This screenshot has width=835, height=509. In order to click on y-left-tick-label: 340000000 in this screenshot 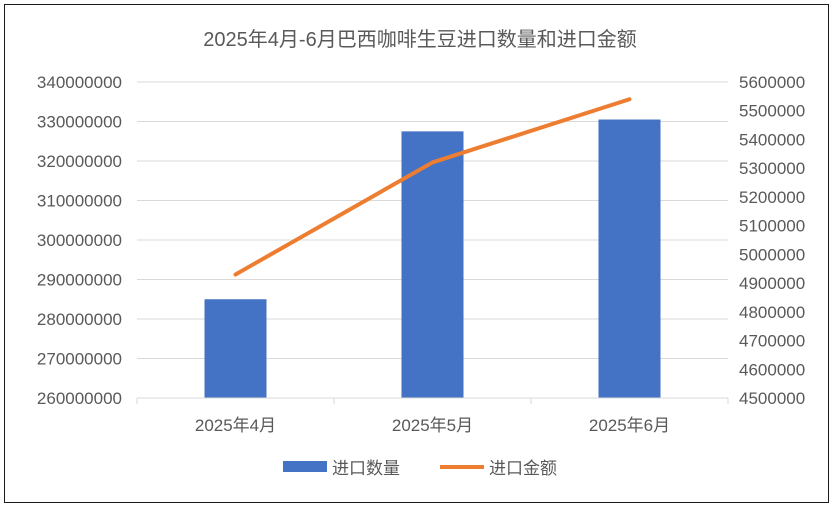, I will do `click(79, 82)`.